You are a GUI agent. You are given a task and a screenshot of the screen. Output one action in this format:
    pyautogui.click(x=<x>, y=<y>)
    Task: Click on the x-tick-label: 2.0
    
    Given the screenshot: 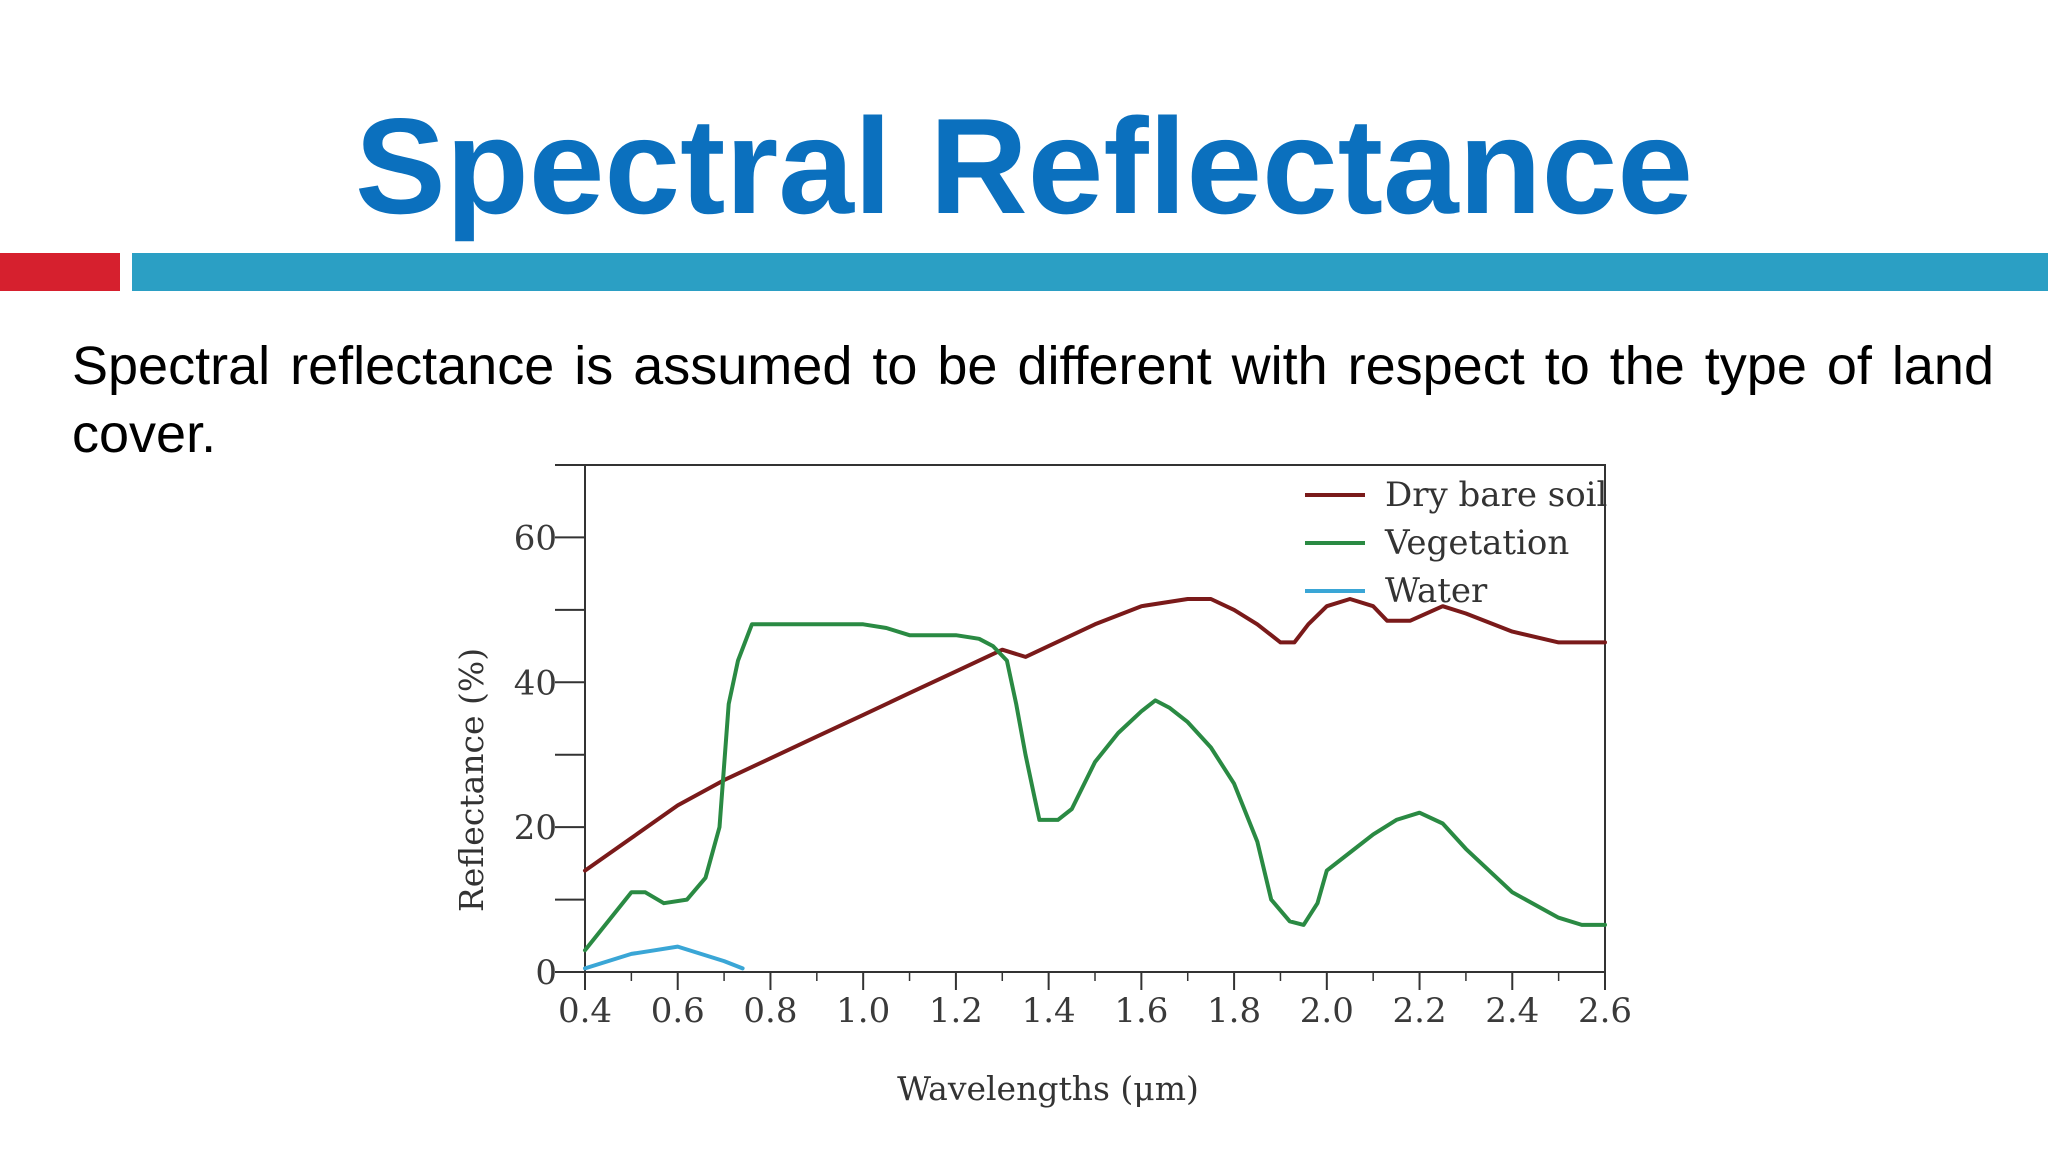 What is the action you would take?
    pyautogui.click(x=1327, y=1011)
    